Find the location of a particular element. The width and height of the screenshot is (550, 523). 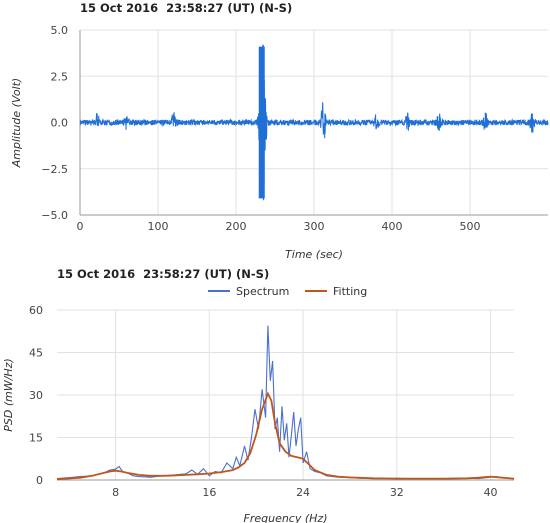

legend-label-spectrum: Spectrum is located at coordinates (262, 291).